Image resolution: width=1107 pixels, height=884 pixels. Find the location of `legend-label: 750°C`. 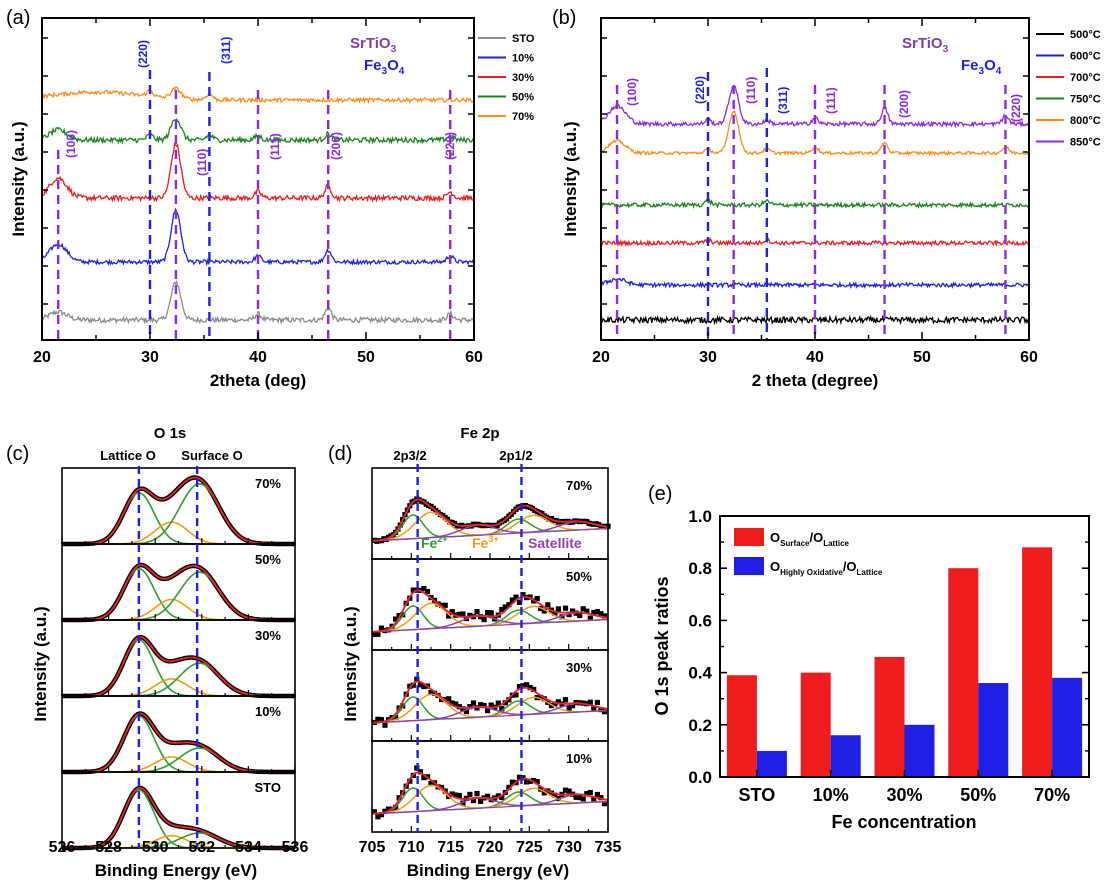

legend-label: 750°C is located at coordinates (1085, 100).